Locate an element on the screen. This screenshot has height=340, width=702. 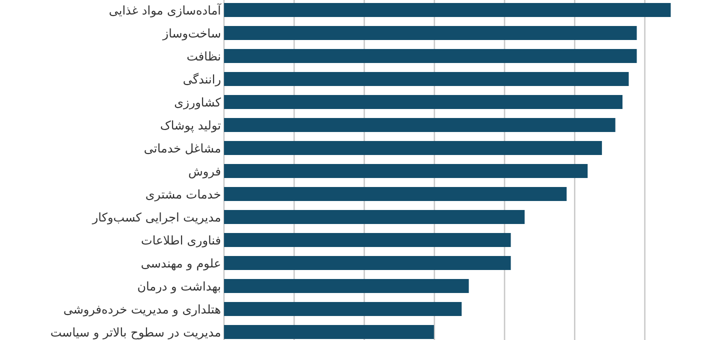
y-tick-label: آماده‌سازی مواد غذایی is located at coordinates (165, 10).